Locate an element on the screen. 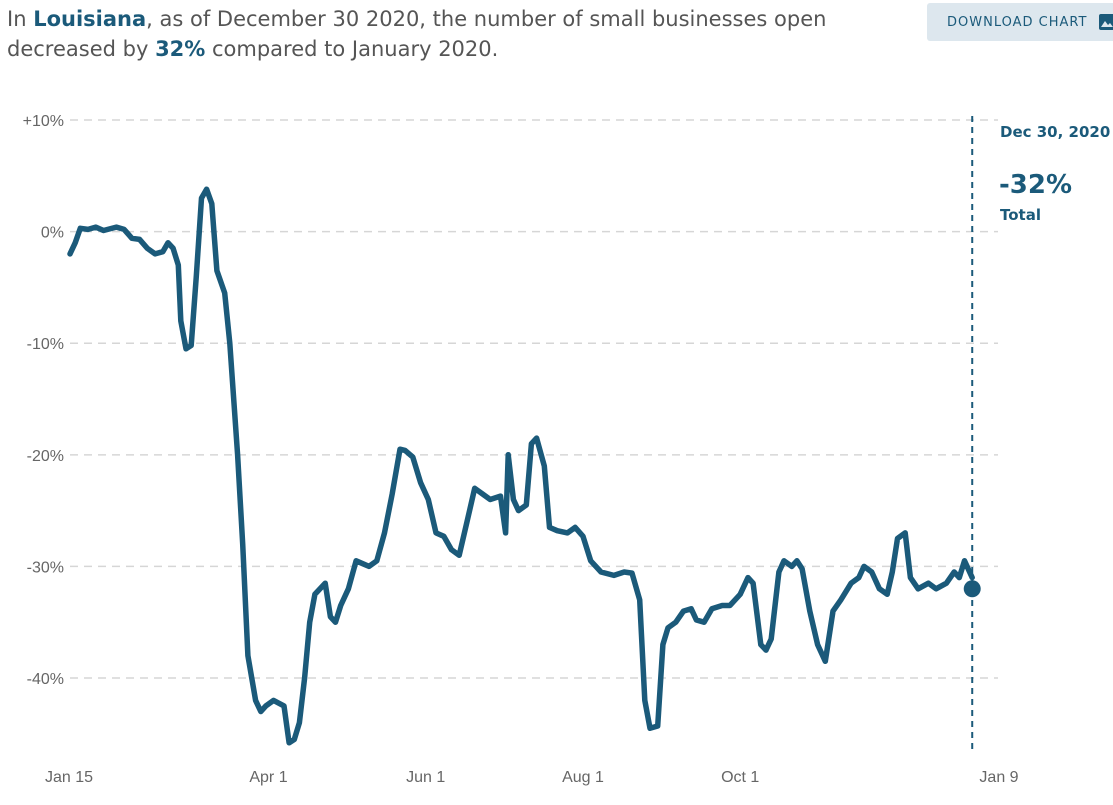 This screenshot has width=1113, height=805. y-tick-label: -30% is located at coordinates (45, 567).